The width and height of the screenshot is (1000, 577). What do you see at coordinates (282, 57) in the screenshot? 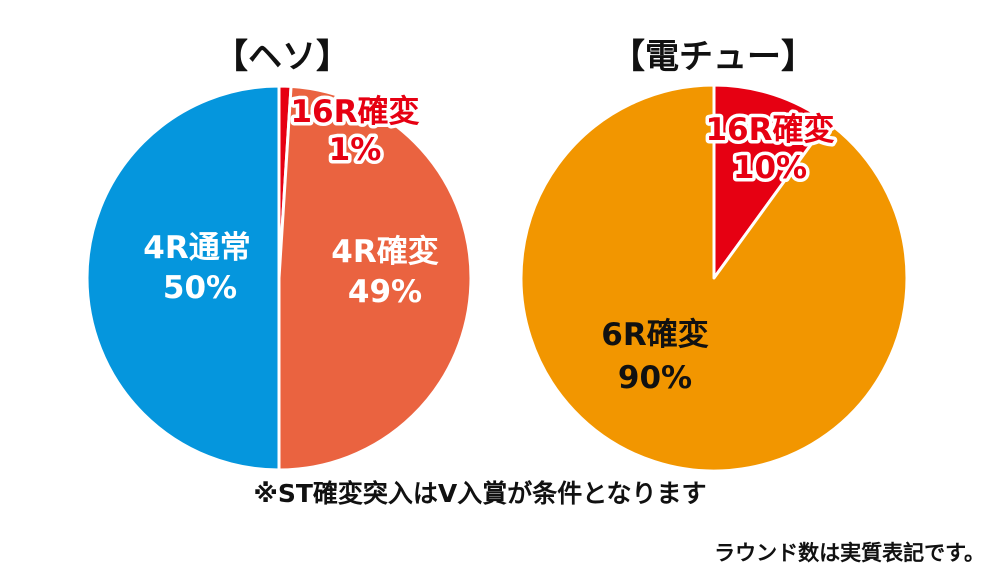
I see `heso-title: 【ヘソ】` at bounding box center [282, 57].